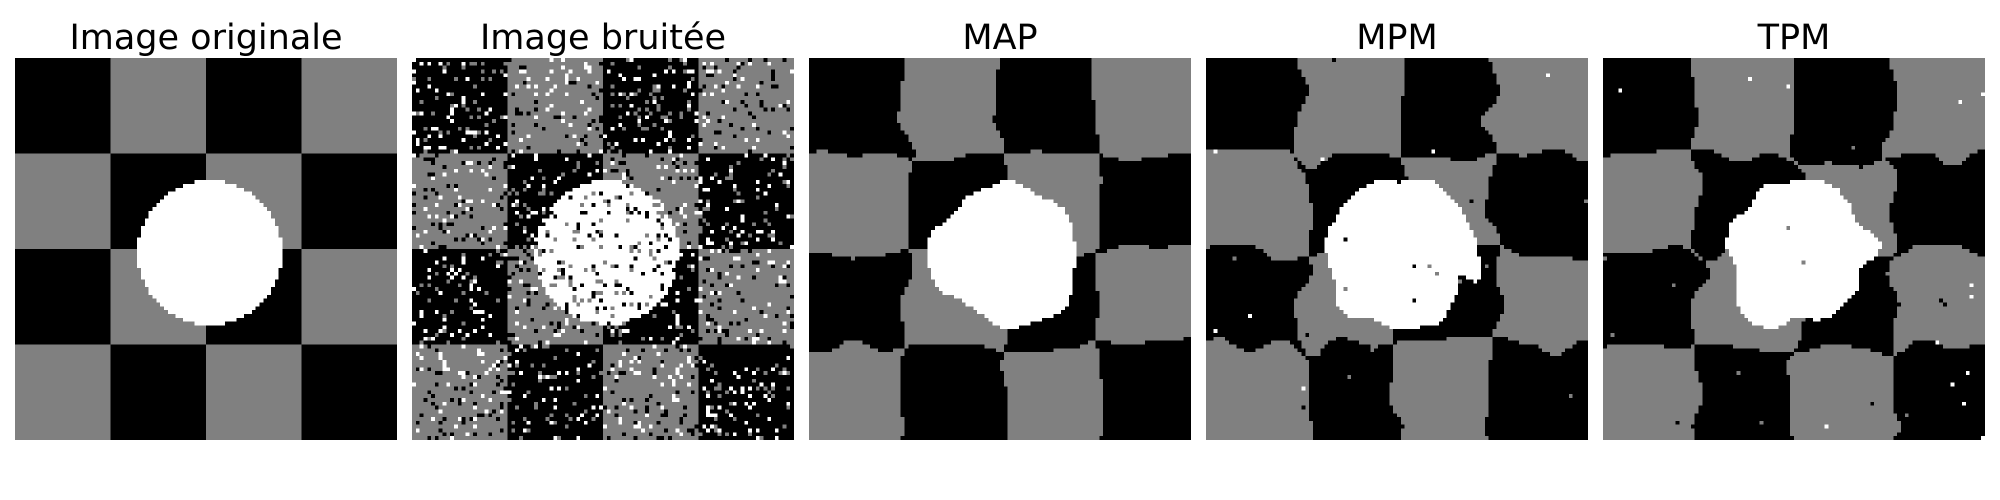 The image size is (2000, 500). Describe the element at coordinates (603, 38) in the screenshot. I see `panel-title-noisy: Image bruitée` at that location.